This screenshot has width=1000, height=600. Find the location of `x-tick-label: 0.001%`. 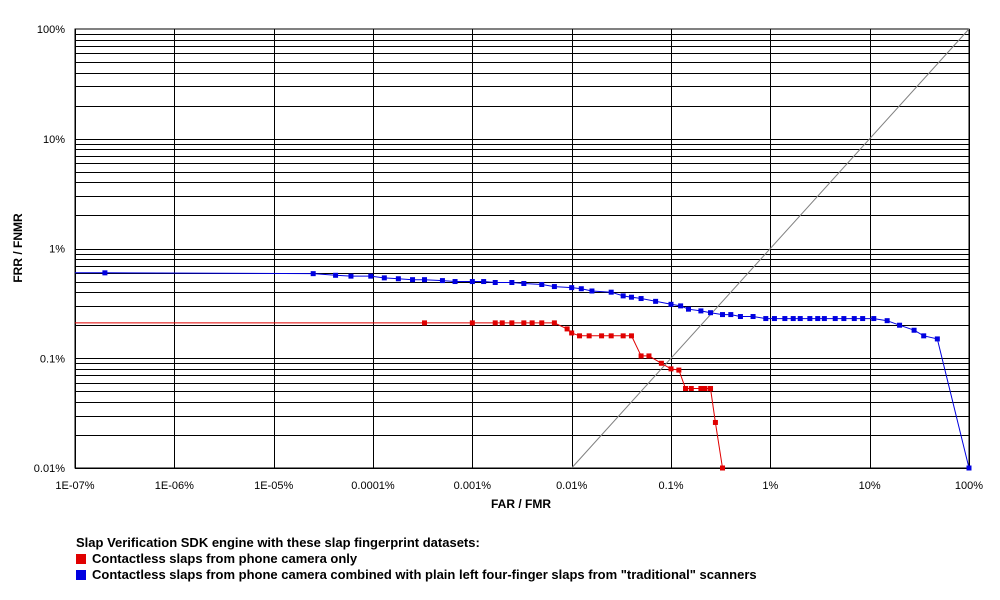

x-tick-label: 0.001% is located at coordinates (473, 486).